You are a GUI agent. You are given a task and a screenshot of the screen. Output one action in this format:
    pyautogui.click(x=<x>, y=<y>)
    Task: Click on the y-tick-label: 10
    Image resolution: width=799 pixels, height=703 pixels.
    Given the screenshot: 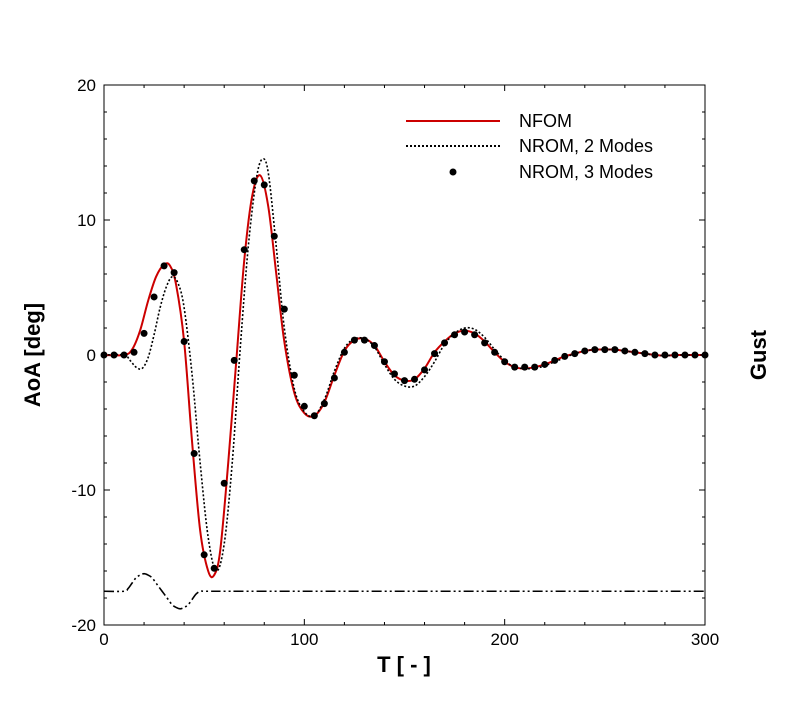 What is the action you would take?
    pyautogui.click(x=86, y=220)
    